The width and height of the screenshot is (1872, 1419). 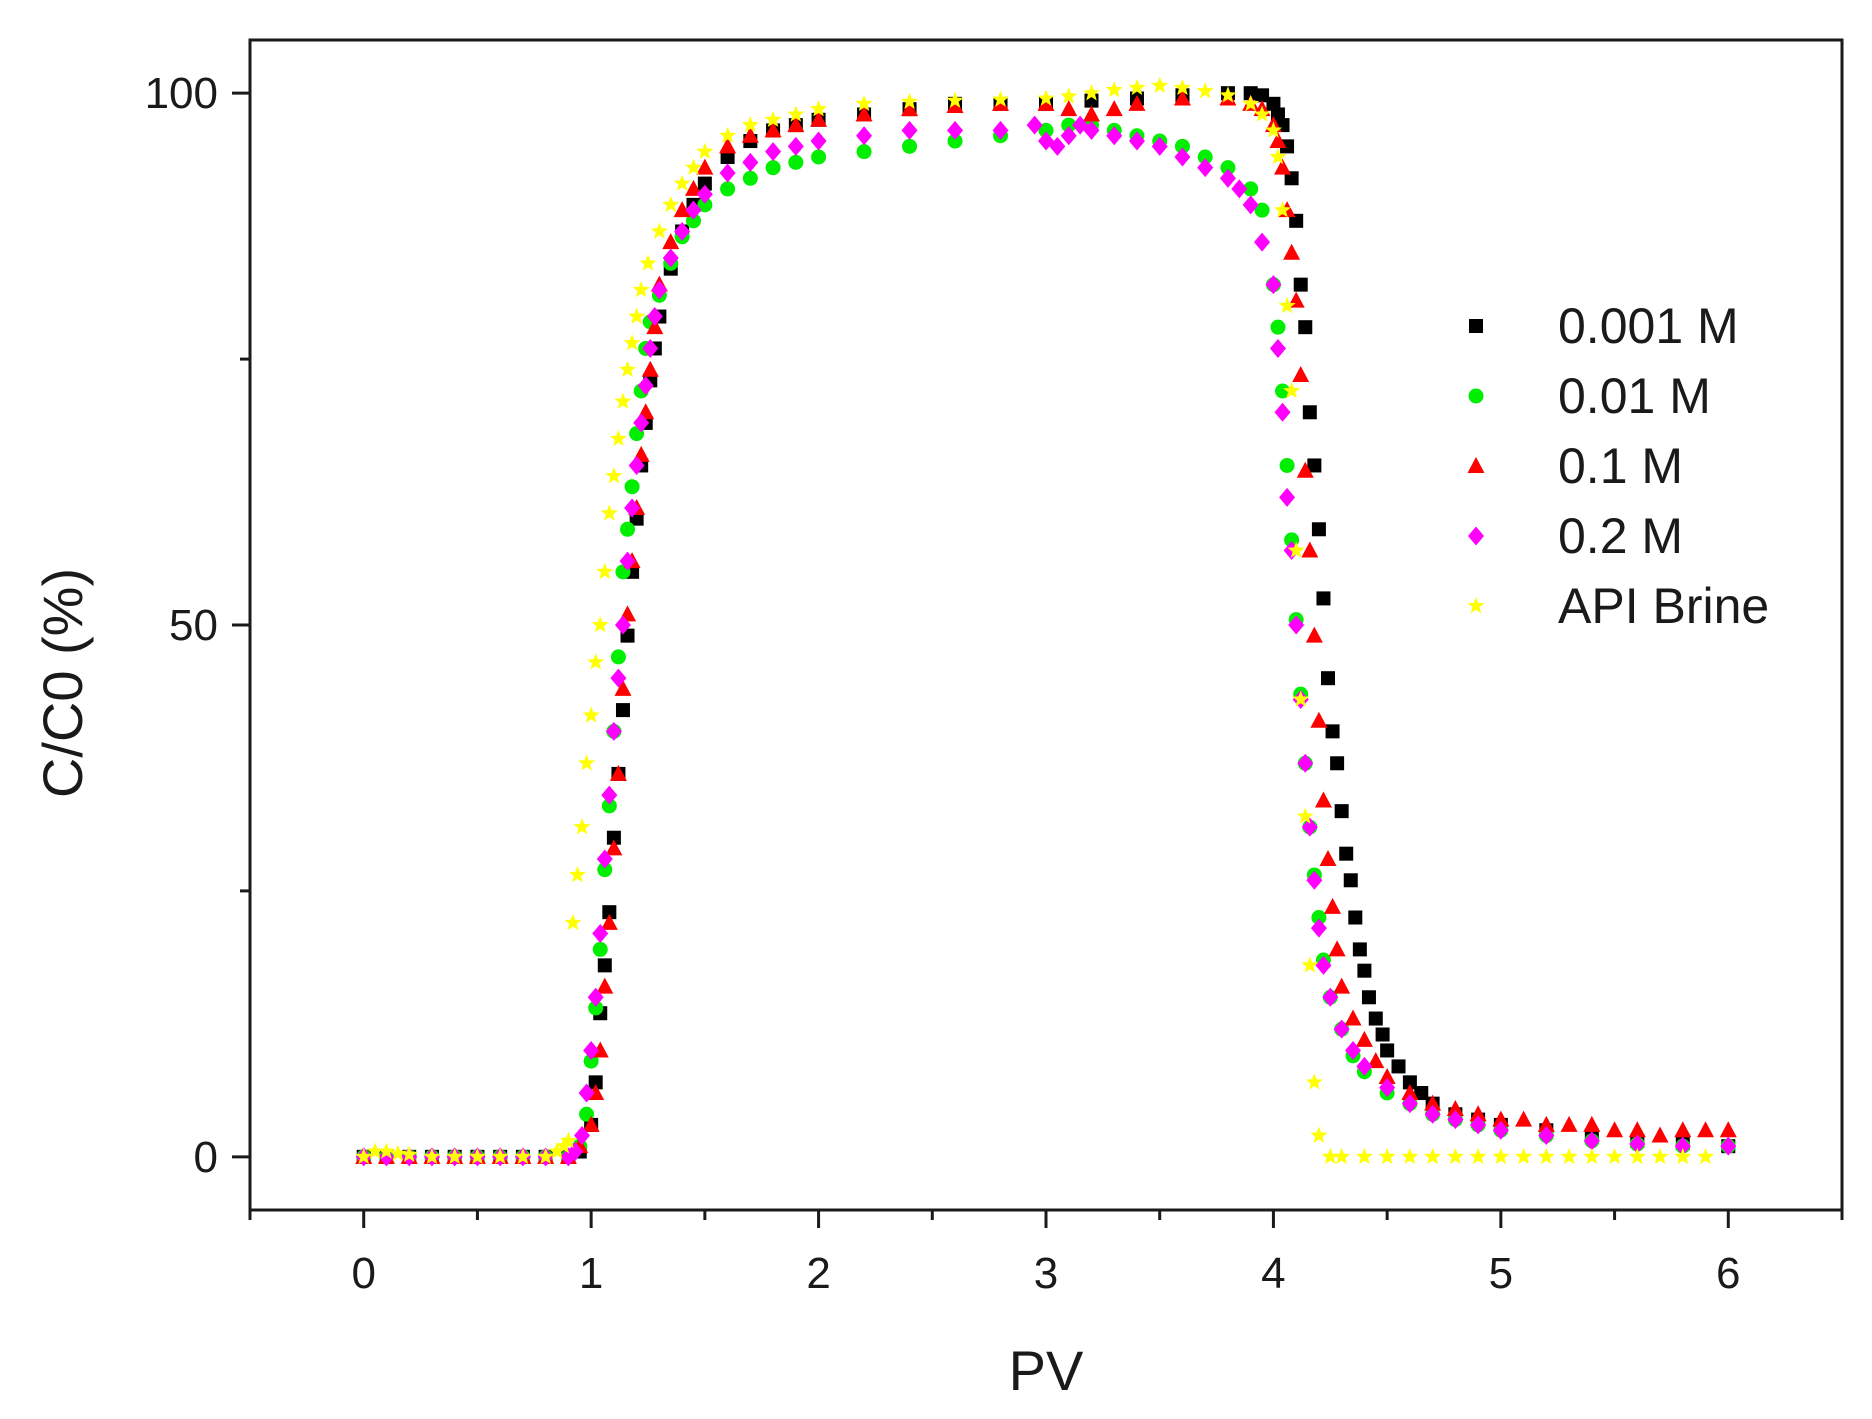 What do you see at coordinates (1501, 1273) in the screenshot?
I see `x-tick-label: 5` at bounding box center [1501, 1273].